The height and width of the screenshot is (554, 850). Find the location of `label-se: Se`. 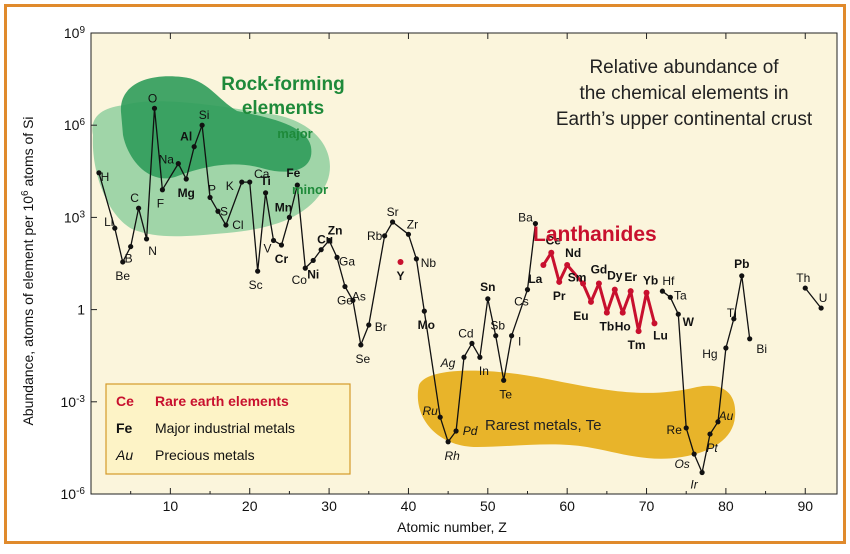

label-se: Se is located at coordinates (362, 359).